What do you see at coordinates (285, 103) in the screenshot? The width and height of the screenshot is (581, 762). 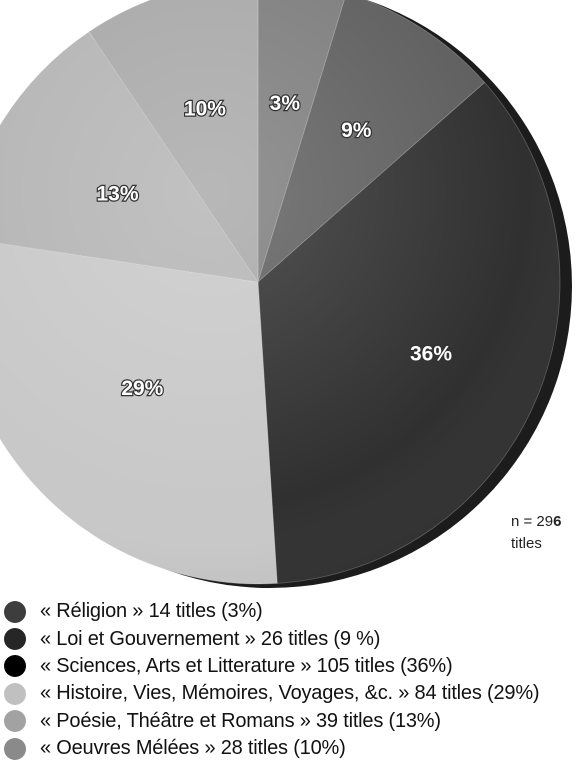 I see `pie-percent-label: 3%` at bounding box center [285, 103].